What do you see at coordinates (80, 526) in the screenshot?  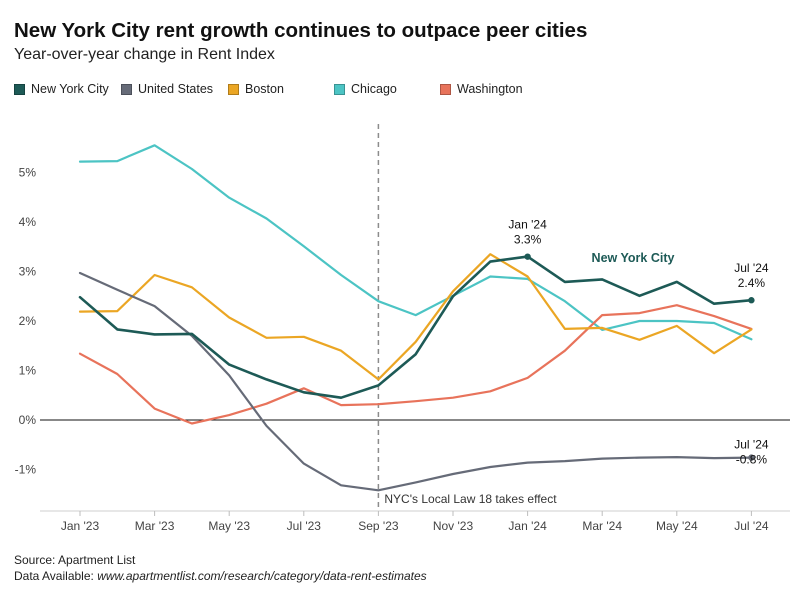 I see `x-tick-label-jan-23: Jan '23` at bounding box center [80, 526].